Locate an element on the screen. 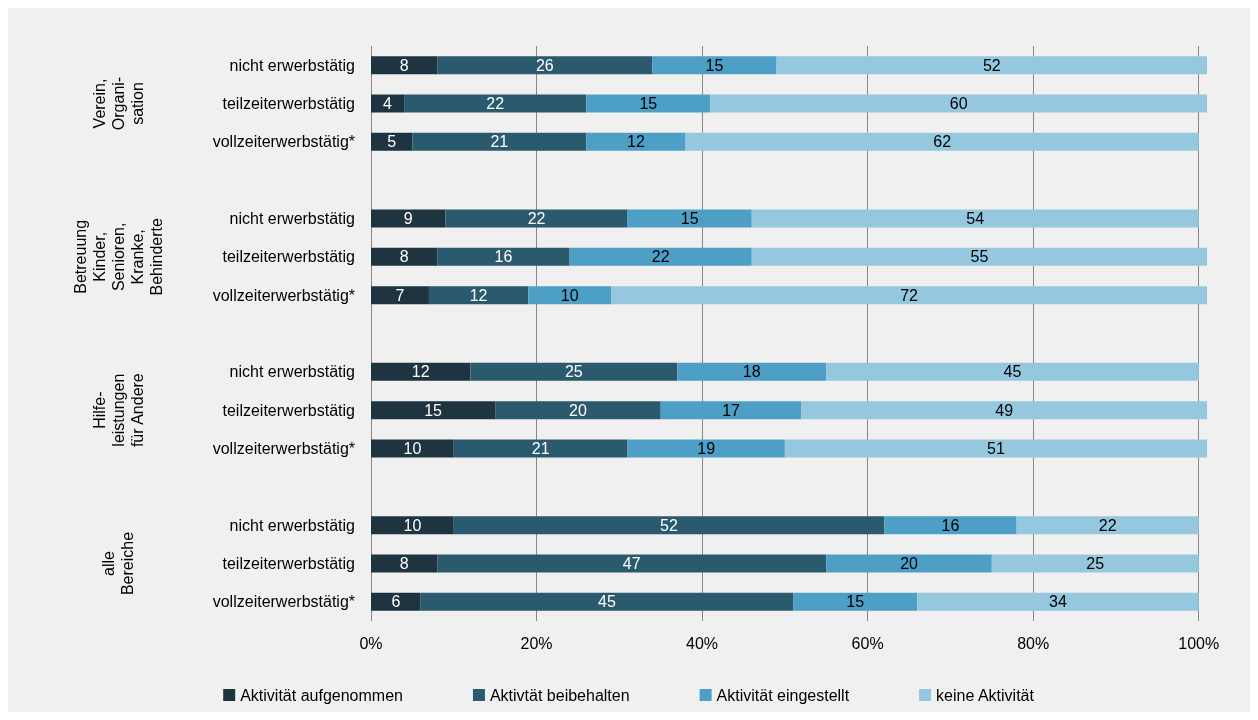 Image resolution: width=1258 pixels, height=720 pixels. data-label: 18 is located at coordinates (751, 372).